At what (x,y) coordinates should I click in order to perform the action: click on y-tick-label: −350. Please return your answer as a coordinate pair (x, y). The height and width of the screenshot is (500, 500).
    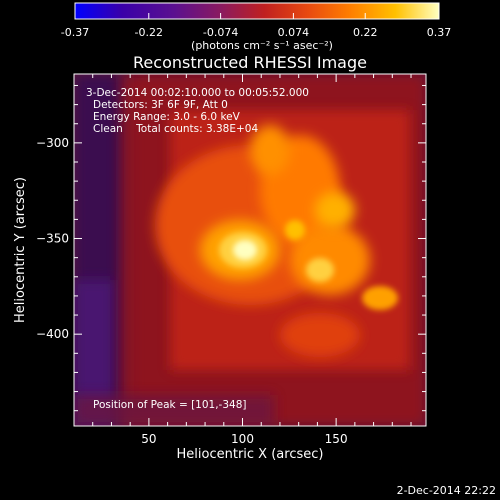
    Looking at the image, I should click on (52, 239).